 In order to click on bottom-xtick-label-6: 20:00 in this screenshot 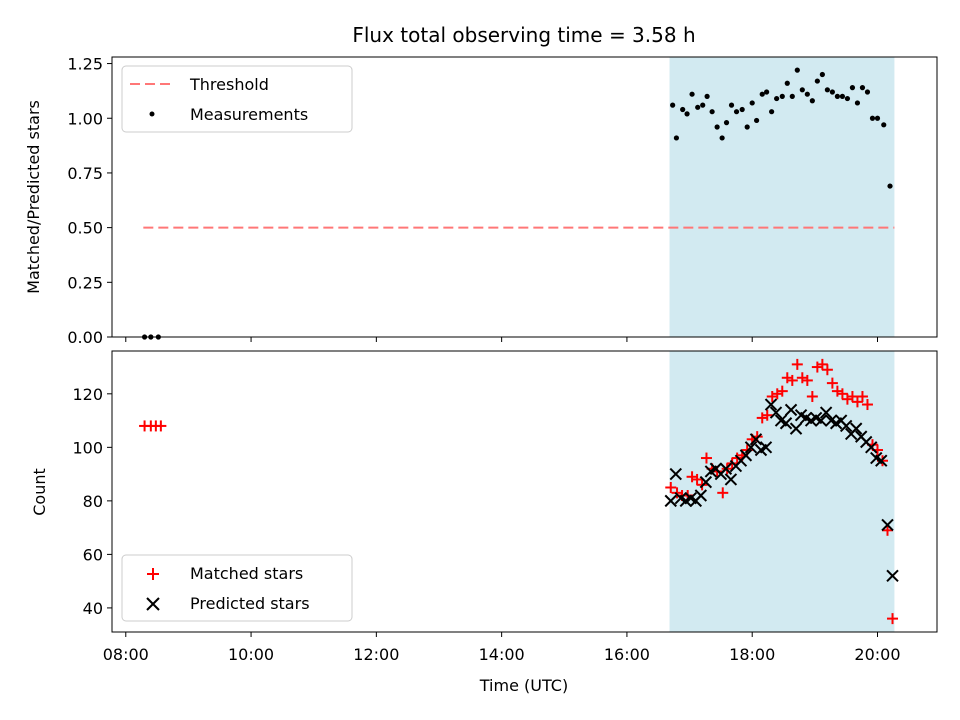, I will do `click(877, 654)`.